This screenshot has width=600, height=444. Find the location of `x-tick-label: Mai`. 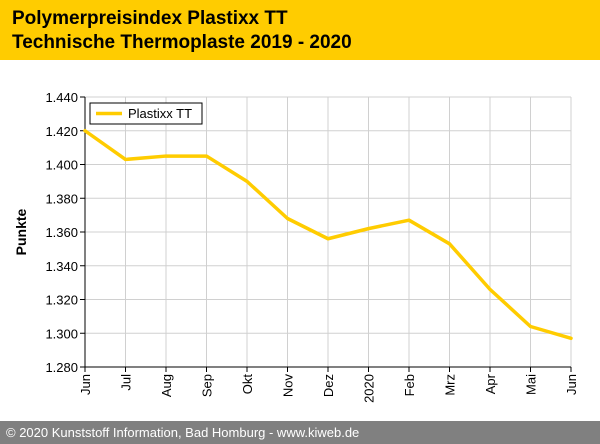

x-tick-label: Mai is located at coordinates (531, 384).